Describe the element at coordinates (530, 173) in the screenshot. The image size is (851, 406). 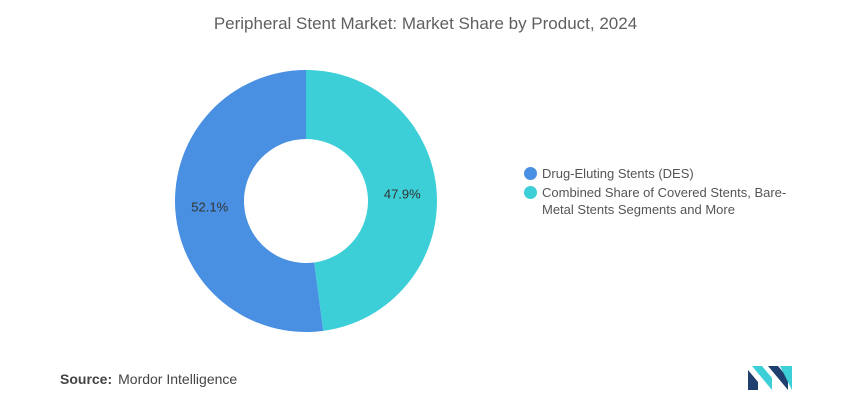
I see `legend-swatch-des` at that location.